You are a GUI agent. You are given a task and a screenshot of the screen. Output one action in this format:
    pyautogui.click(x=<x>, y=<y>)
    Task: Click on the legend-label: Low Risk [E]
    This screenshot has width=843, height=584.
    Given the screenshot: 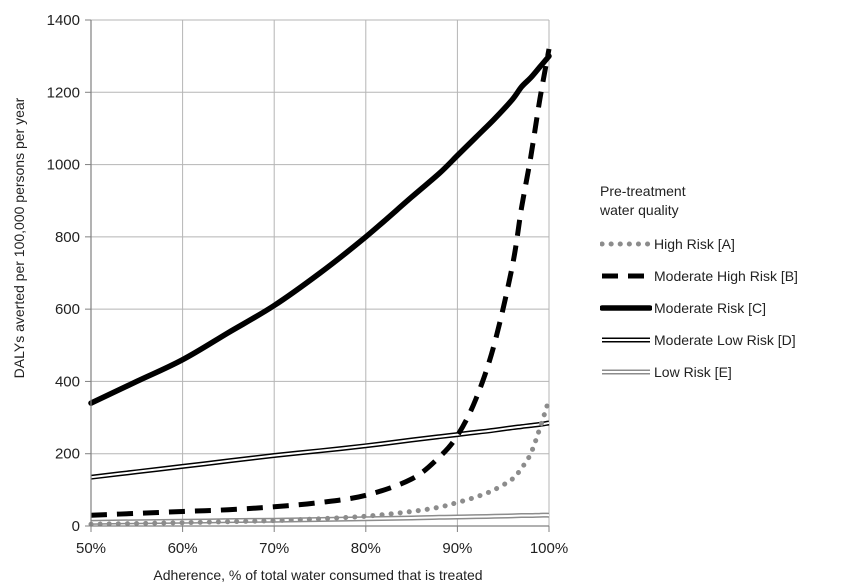 What is the action you would take?
    pyautogui.click(x=693, y=372)
    